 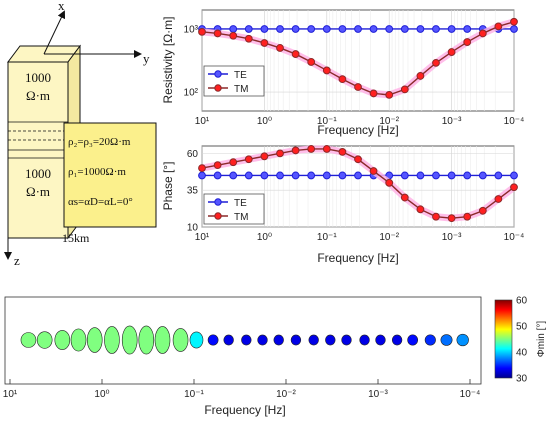 What do you see at coordinates (38, 173) in the screenshot?
I see `lower-layer-resistivity: 1000` at bounding box center [38, 173].